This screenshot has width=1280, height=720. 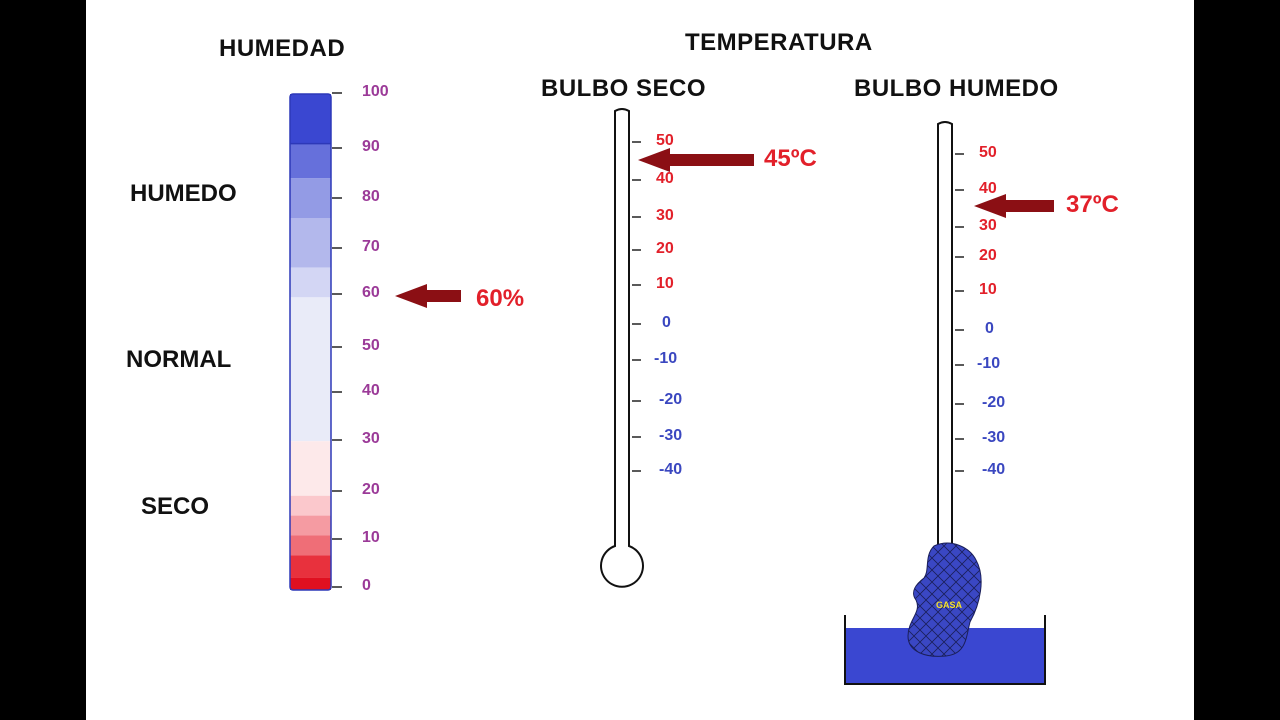 I want to click on wet-bulb-tick-label: -40, so click(x=994, y=469).